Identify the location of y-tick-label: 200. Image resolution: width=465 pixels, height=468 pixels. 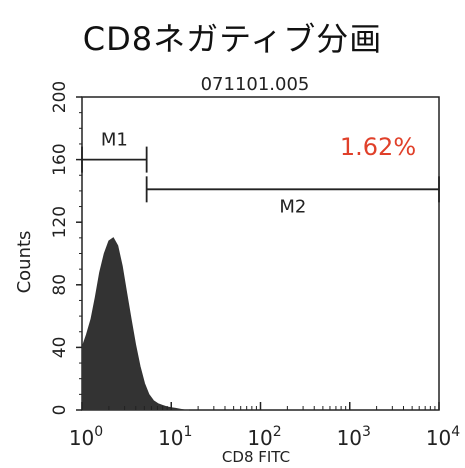
(60, 97).